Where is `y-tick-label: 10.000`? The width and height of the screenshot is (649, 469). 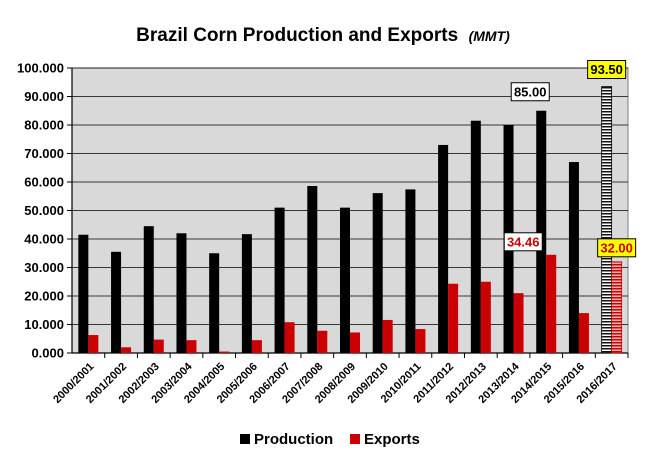 y-tick-label: 10.000 is located at coordinates (44, 324).